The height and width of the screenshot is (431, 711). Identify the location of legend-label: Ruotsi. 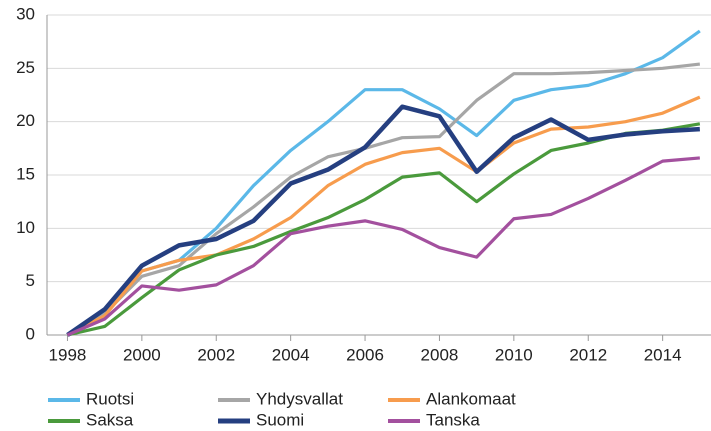
(110, 398).